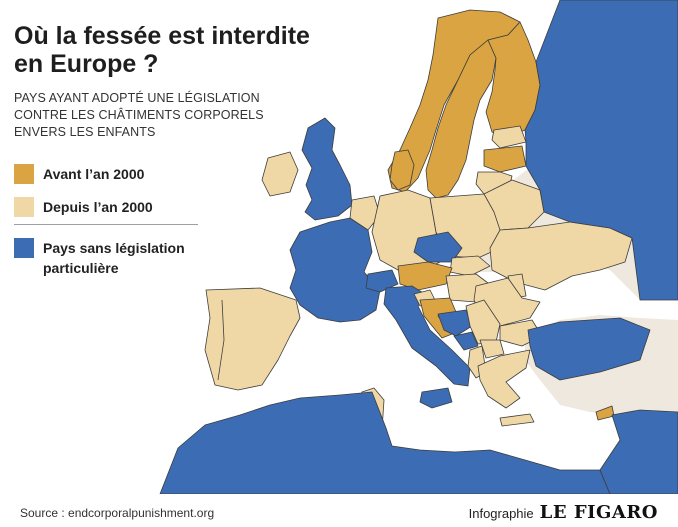 The height and width of the screenshot is (527, 678). Describe the element at coordinates (461, 119) in the screenshot. I see `country-sweden` at that location.